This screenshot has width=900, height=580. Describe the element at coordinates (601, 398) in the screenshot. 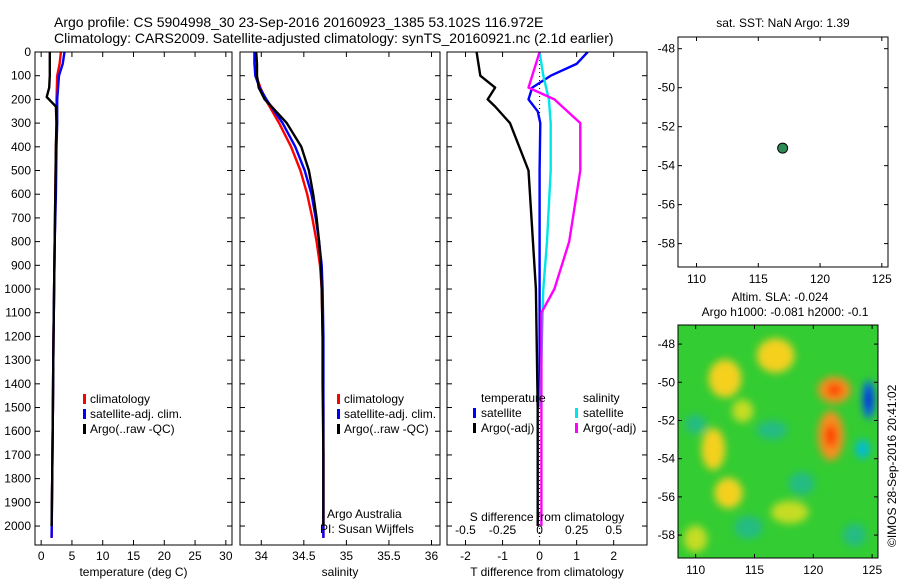

I see `diff-legend-sal-title: salinity` at that location.